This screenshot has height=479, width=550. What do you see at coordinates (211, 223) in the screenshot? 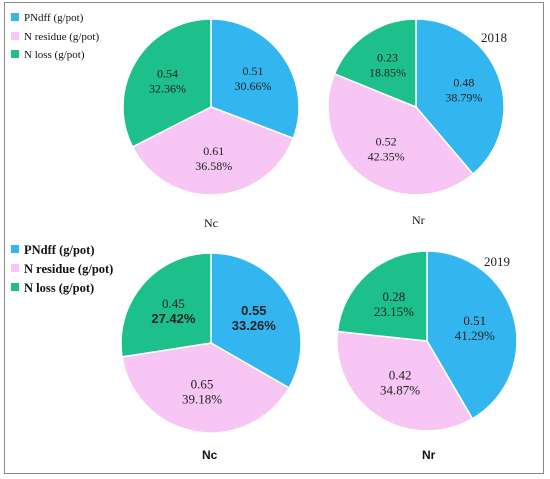
I see `caption-nc-2018: Nc` at bounding box center [211, 223].